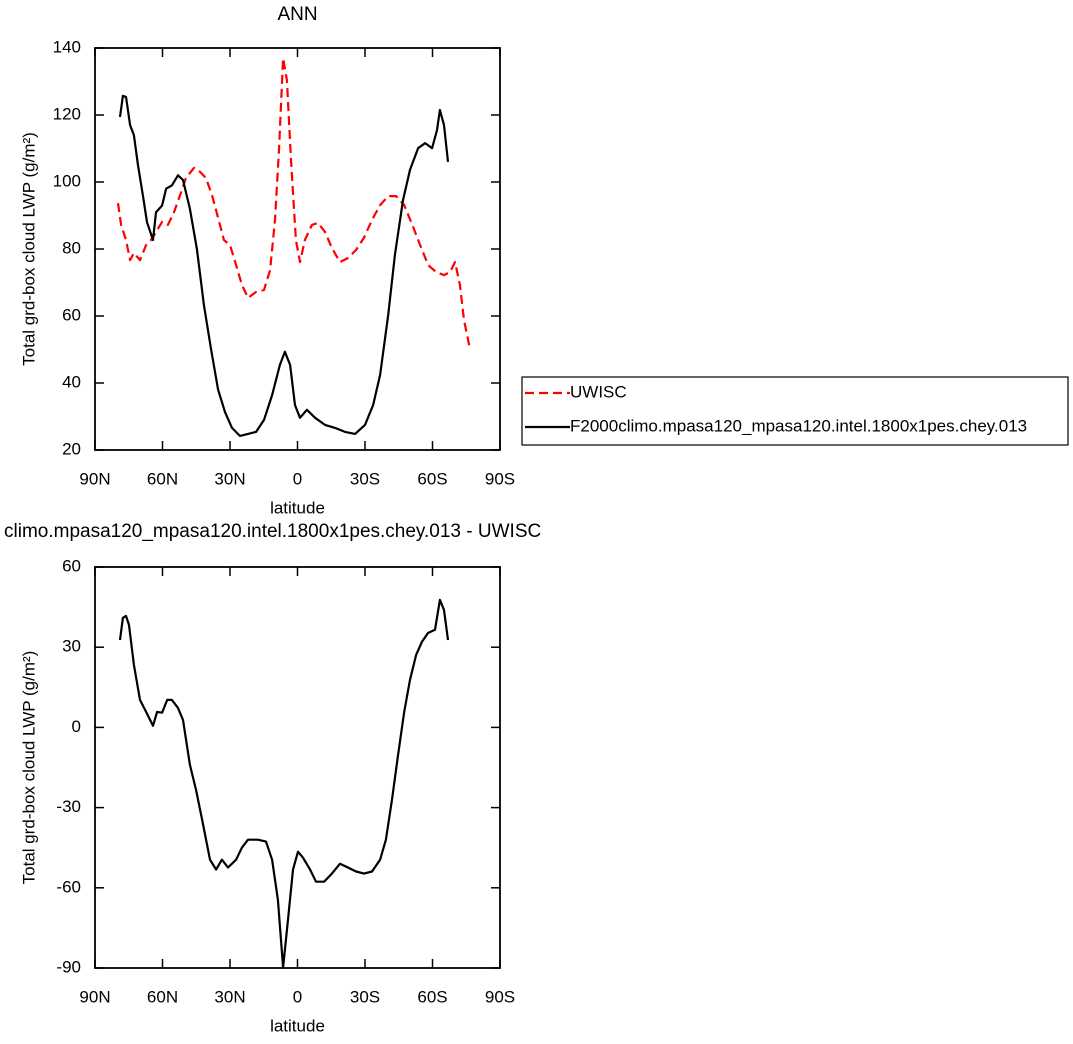 The image size is (1073, 1044). Describe the element at coordinates (68, 886) in the screenshot. I see `y-tick-label: -60` at that location.